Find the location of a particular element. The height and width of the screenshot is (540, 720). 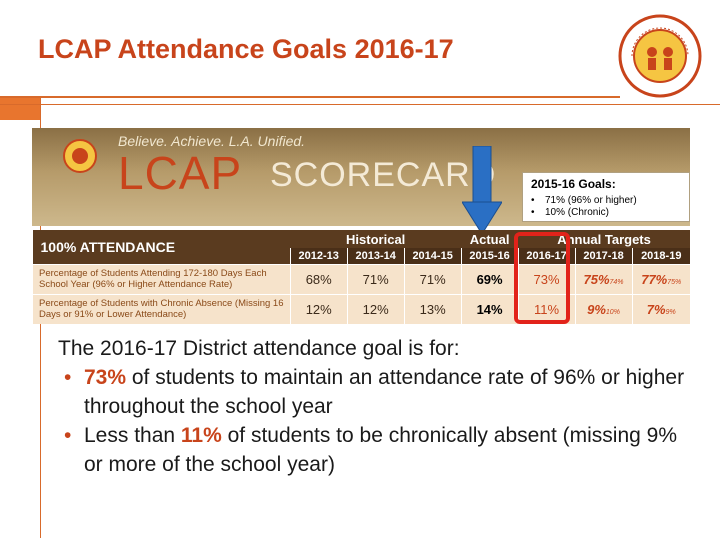

slide-title: LCAP Attendance Goals 2016-17 is located at coordinates (246, 49).